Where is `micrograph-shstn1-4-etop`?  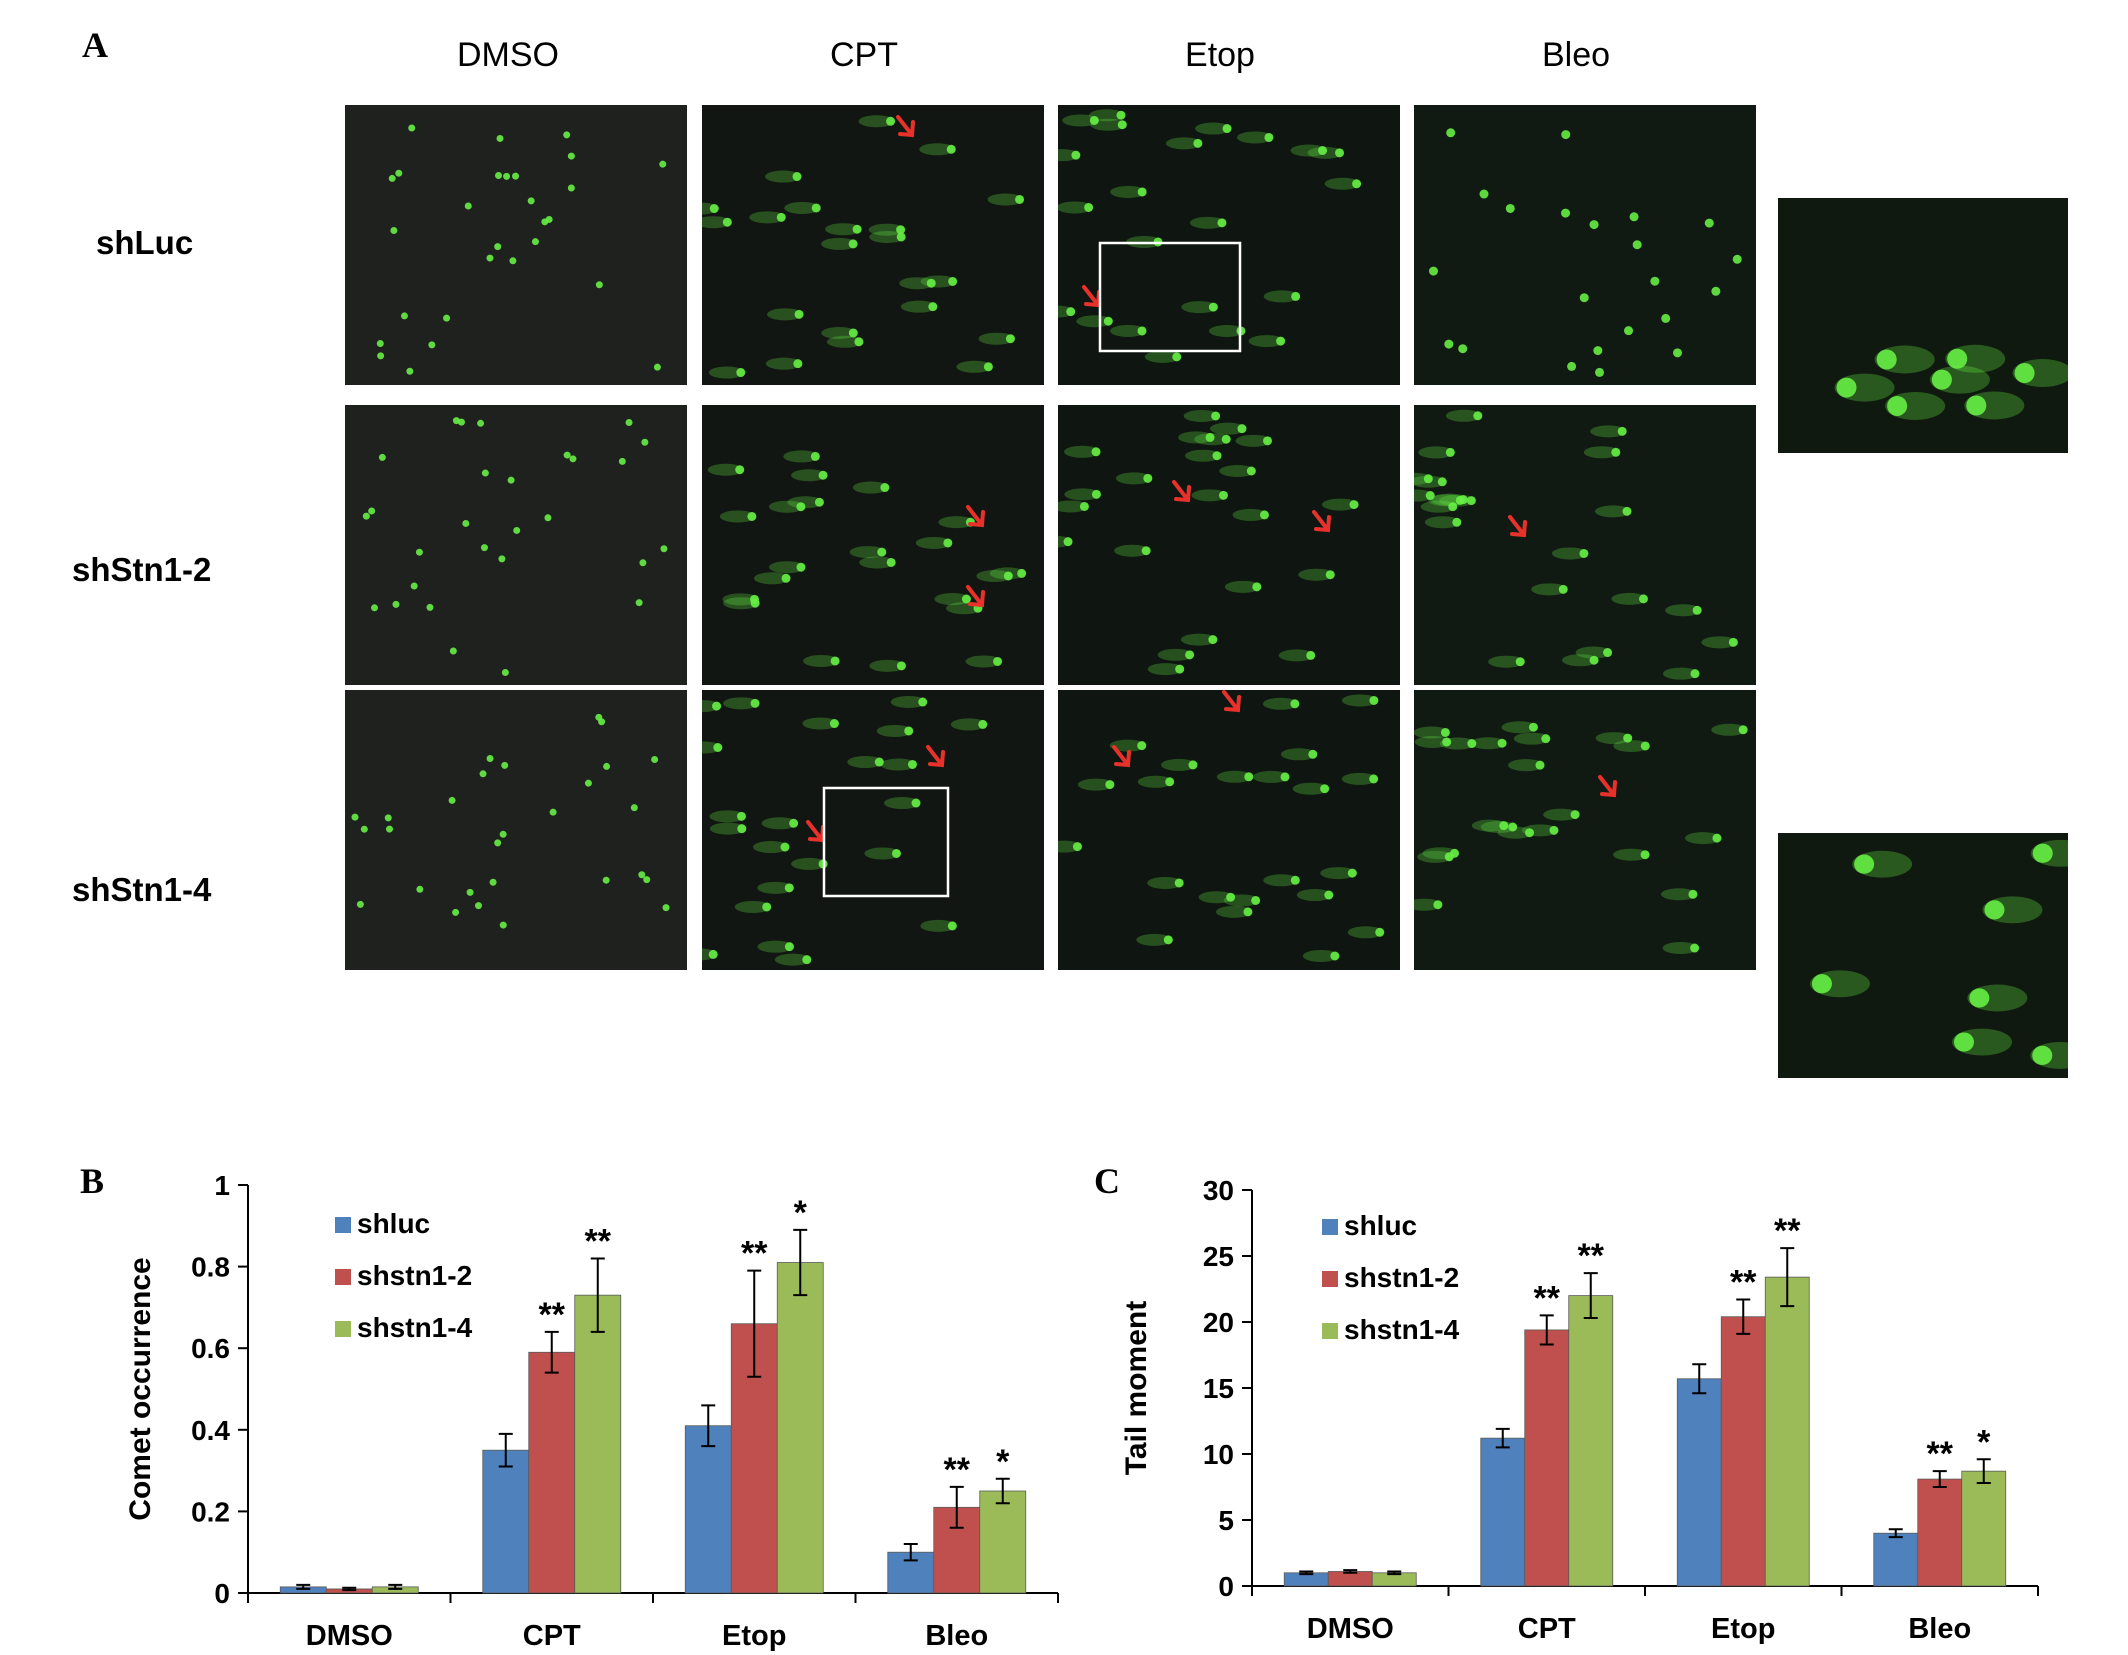
micrograph-shstn1-4-etop is located at coordinates (1229, 830).